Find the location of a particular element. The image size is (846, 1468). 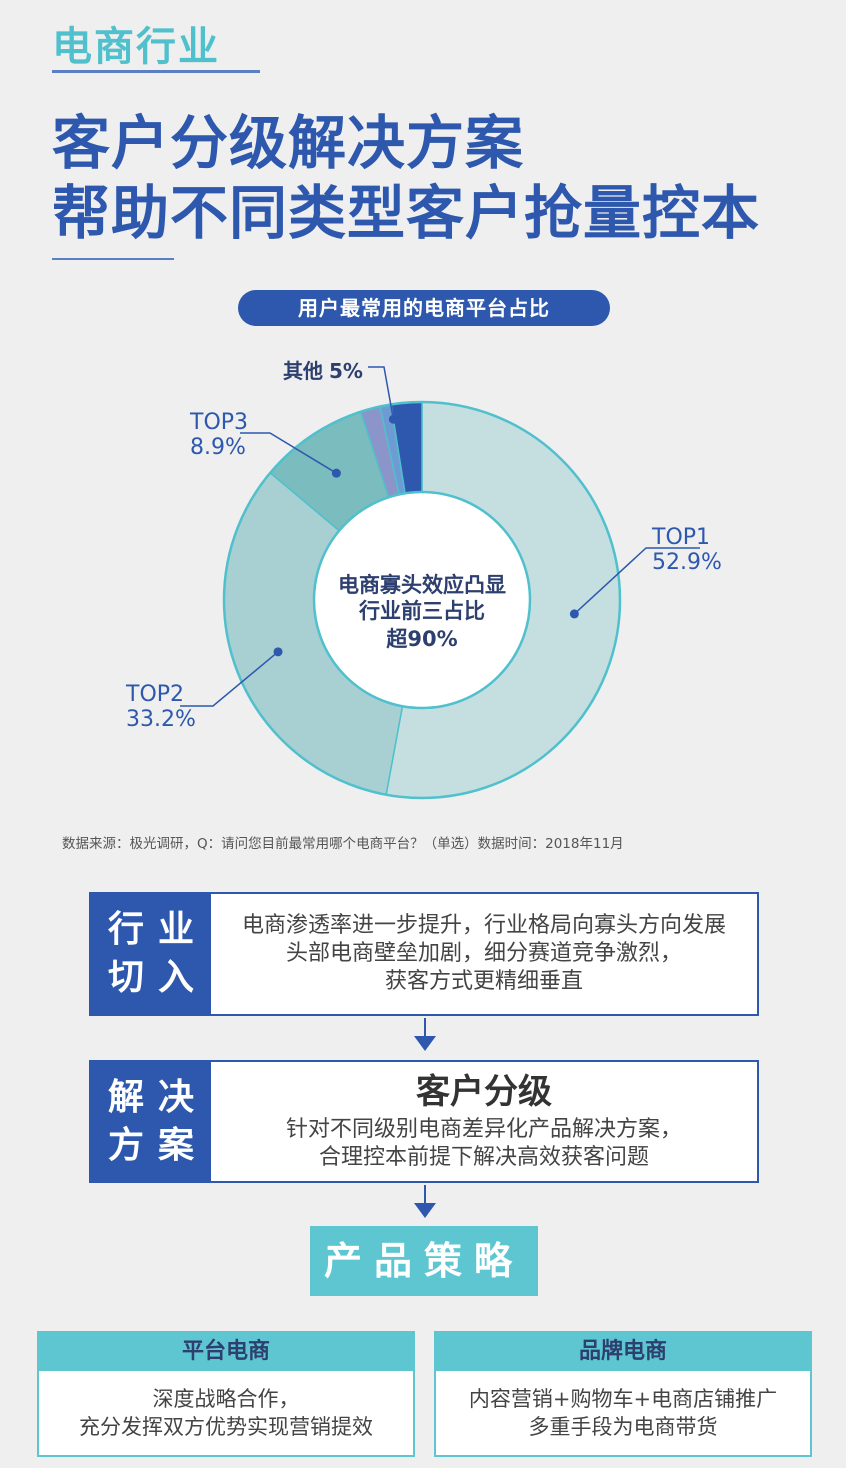

leader-line-top2 is located at coordinates (229, 679).